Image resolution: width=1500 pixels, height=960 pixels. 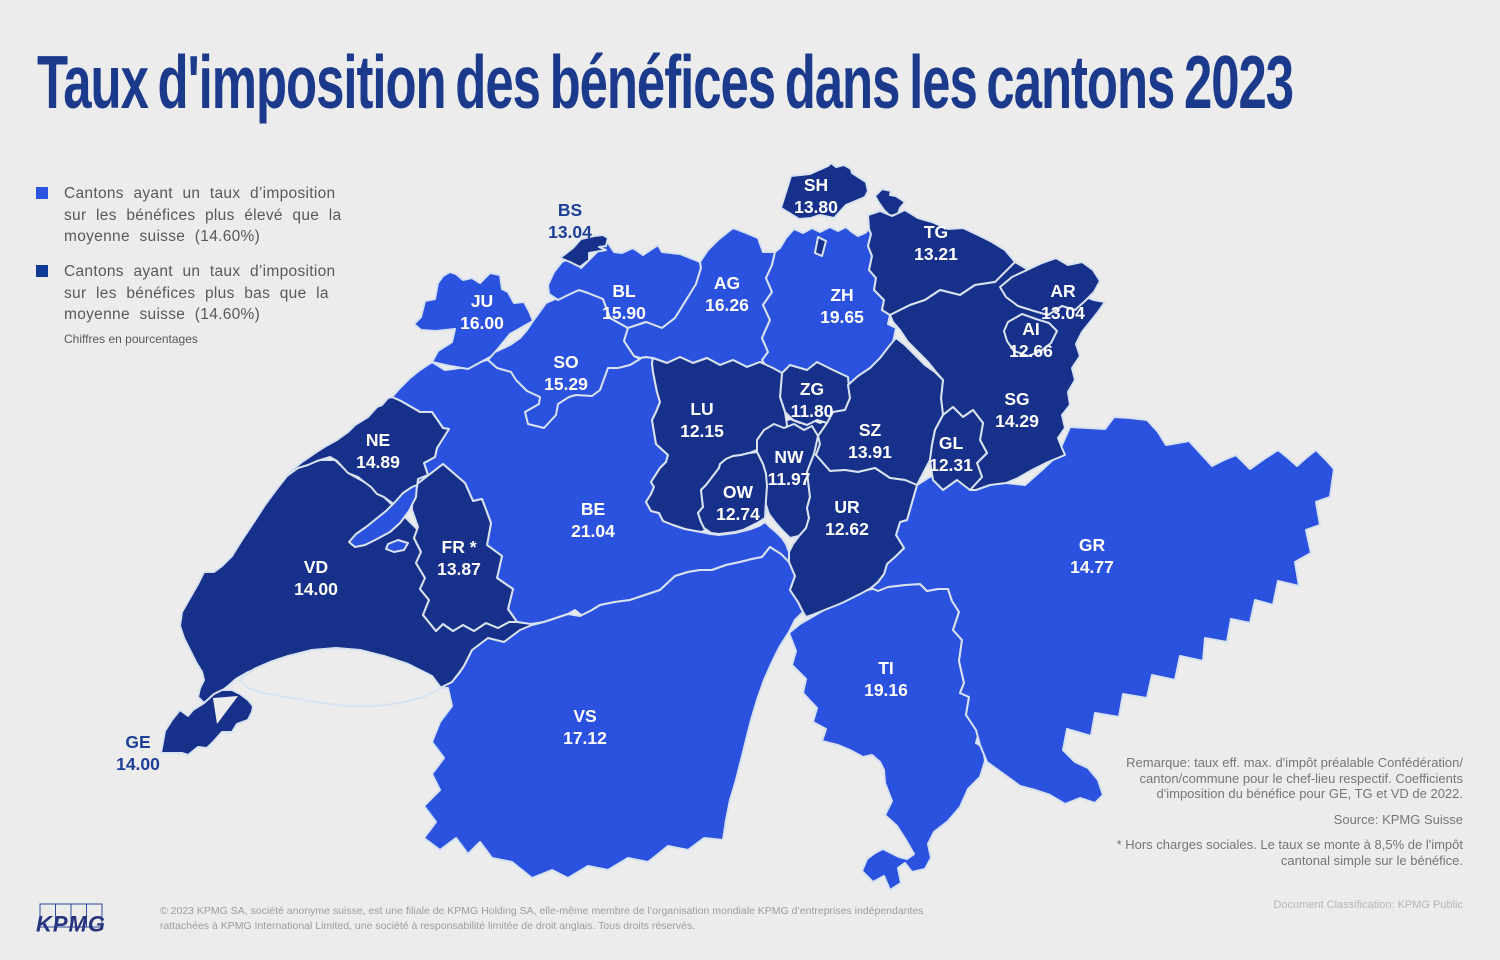 I want to click on svg-text: 16.00, so click(x=482, y=323).